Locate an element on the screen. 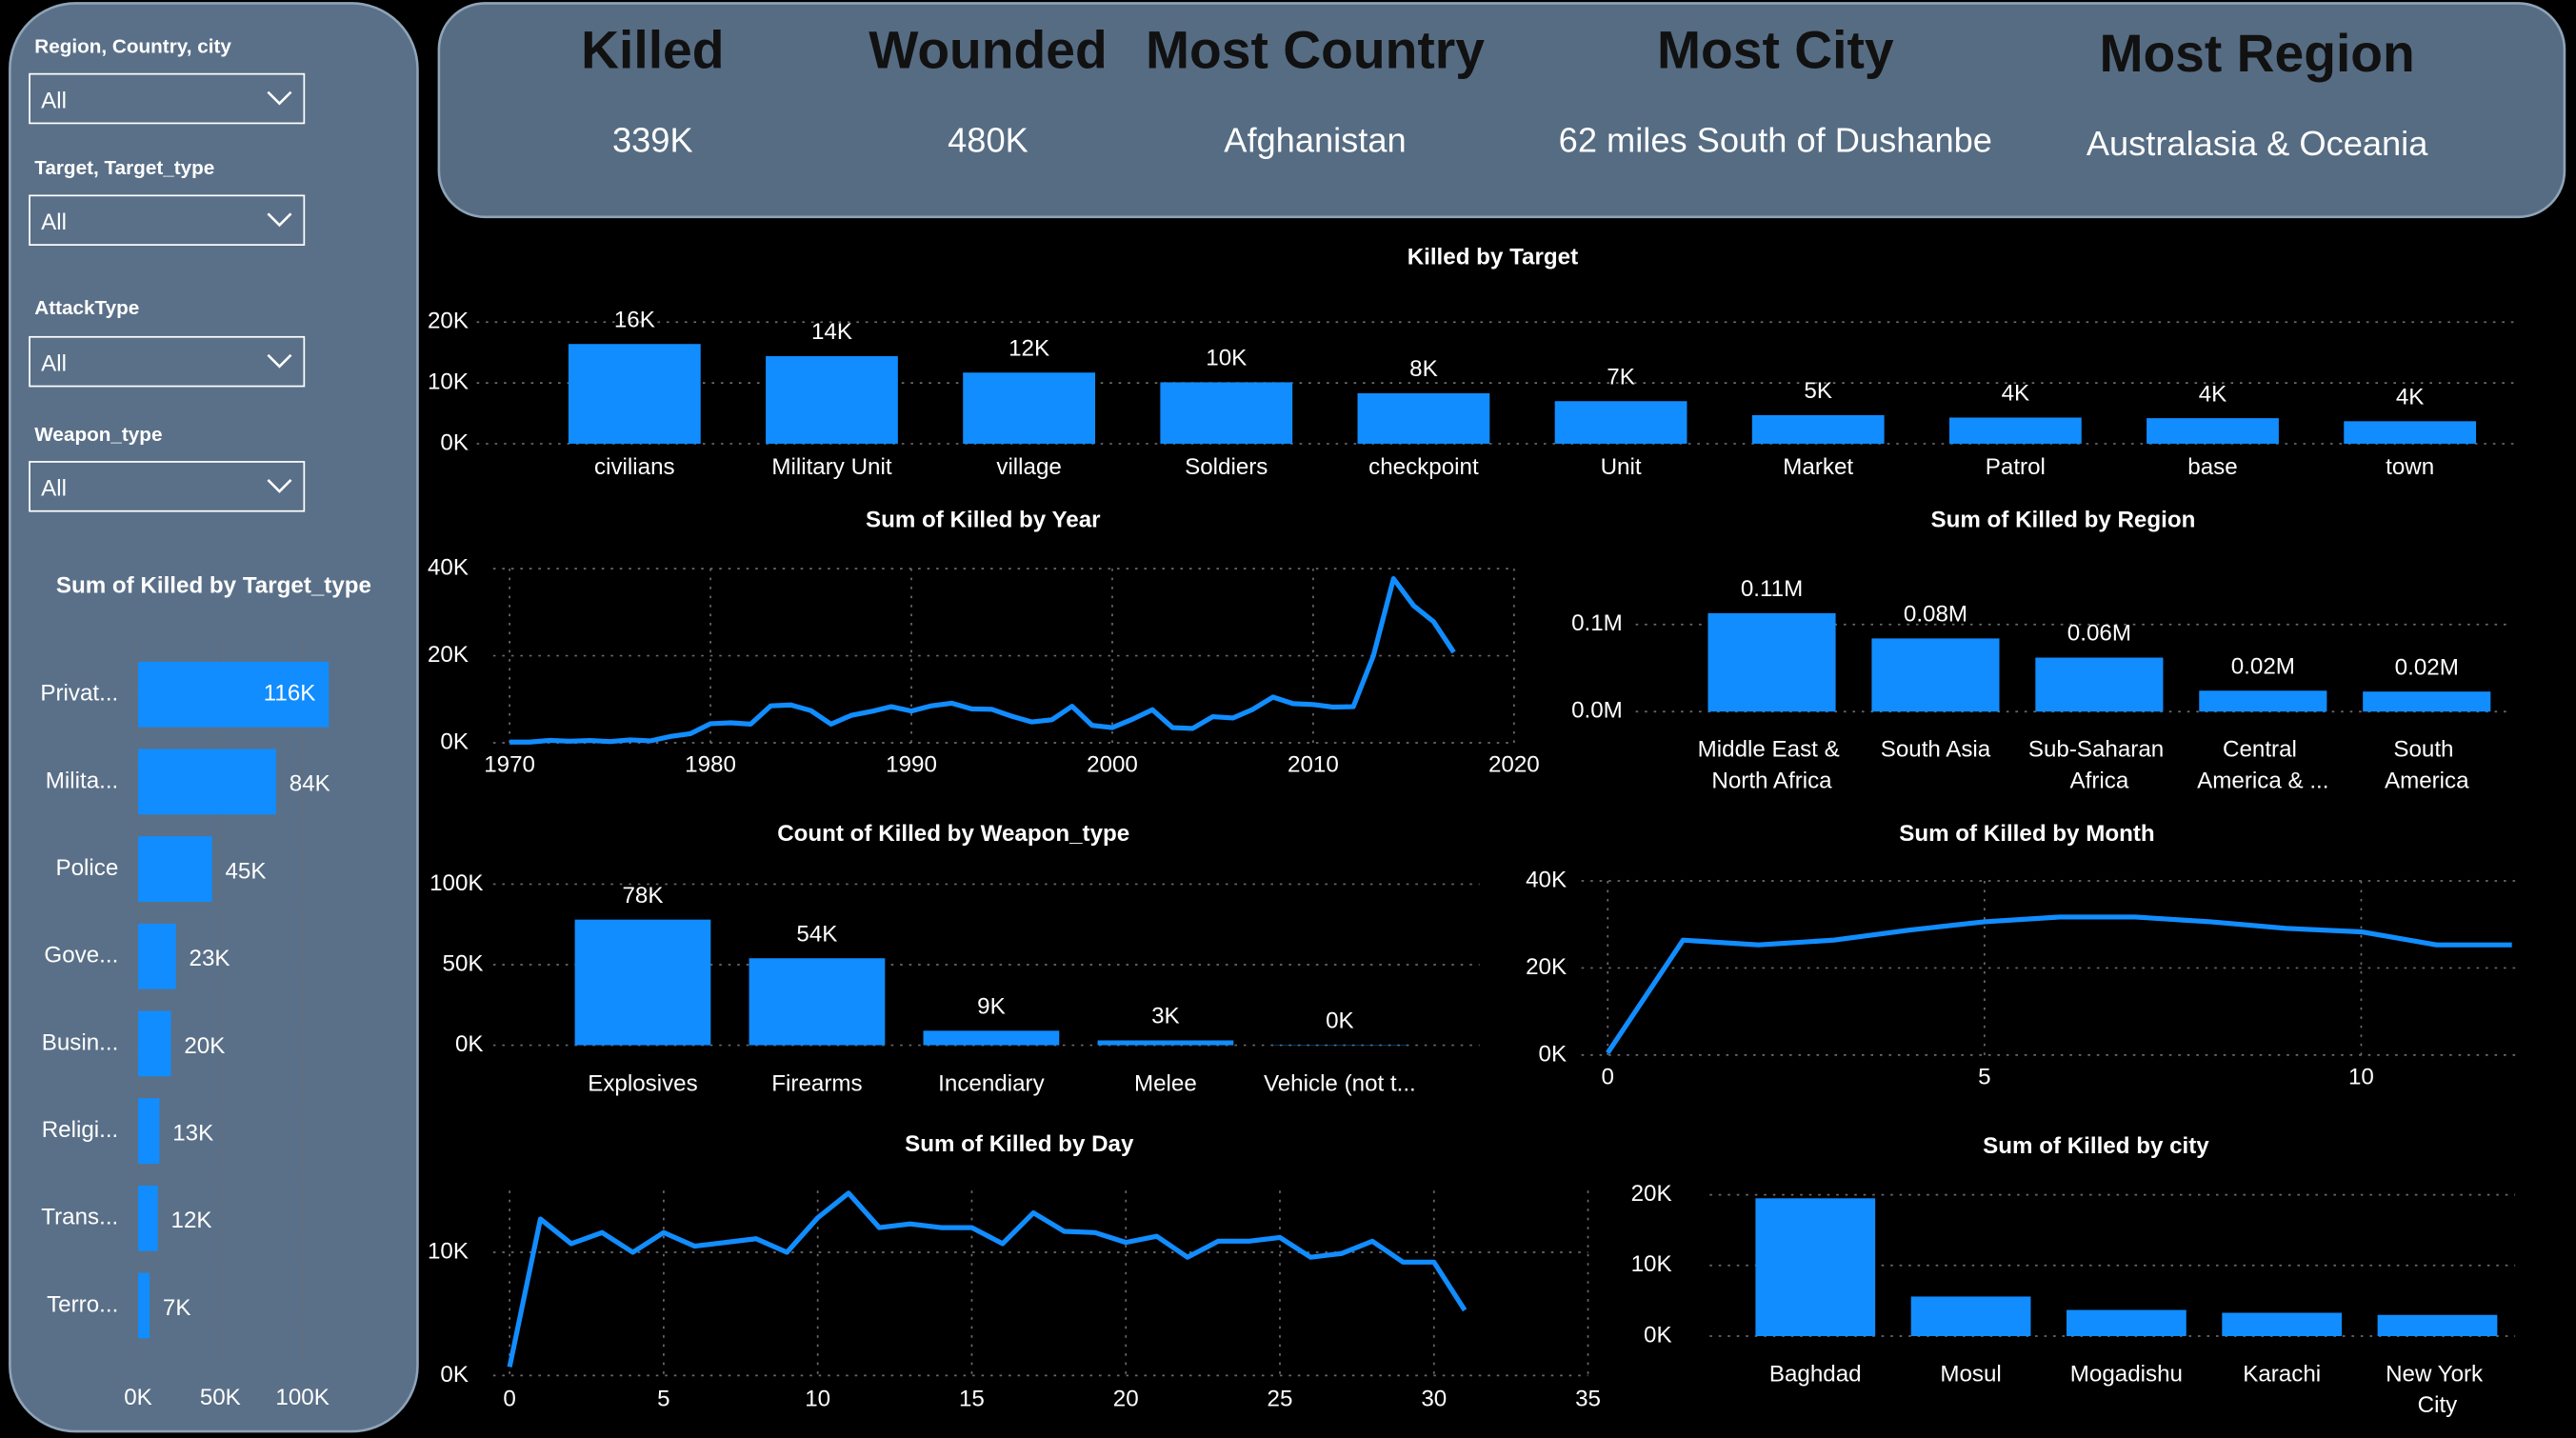 The width and height of the screenshot is (2576, 1438). x-tick-label: 30 is located at coordinates (1434, 1399).